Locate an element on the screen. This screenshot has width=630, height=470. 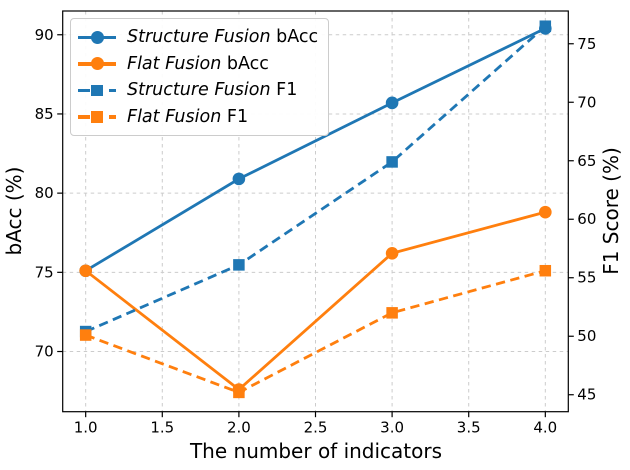
legend-item-structure-fusion-f1: Structure Fusion F1 is located at coordinates (198, 90).